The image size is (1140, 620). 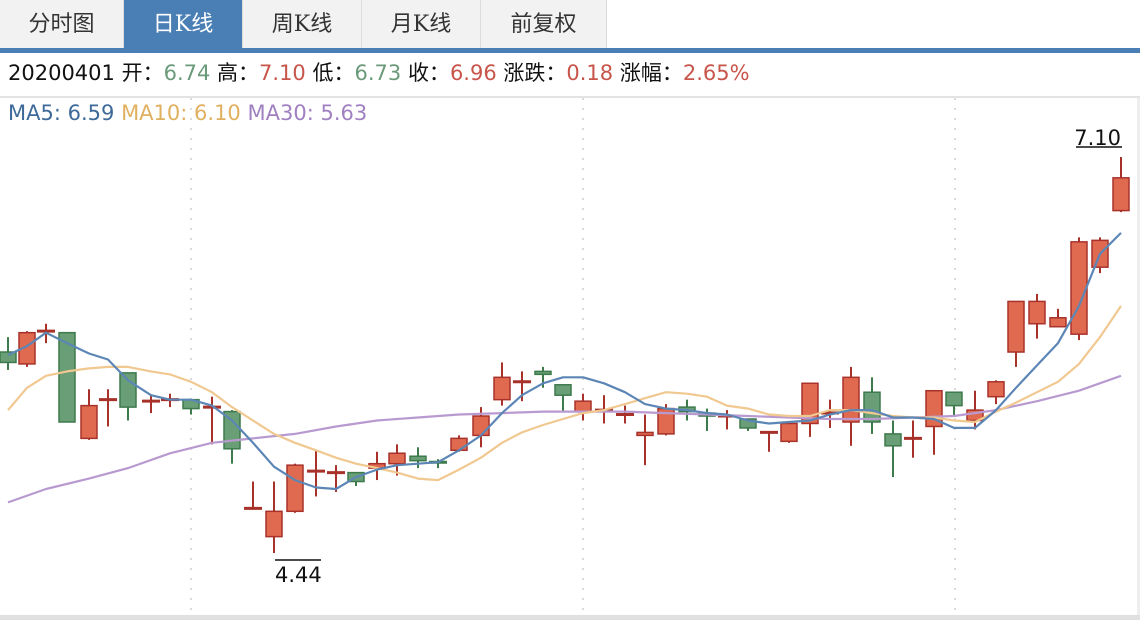 What do you see at coordinates (62, 24) in the screenshot?
I see `tab-intraday: 分时图` at bounding box center [62, 24].